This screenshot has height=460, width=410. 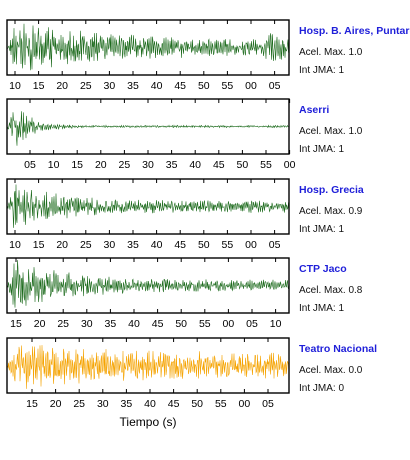 I want to click on station-name: Teatro Nacional, so click(x=338, y=349).